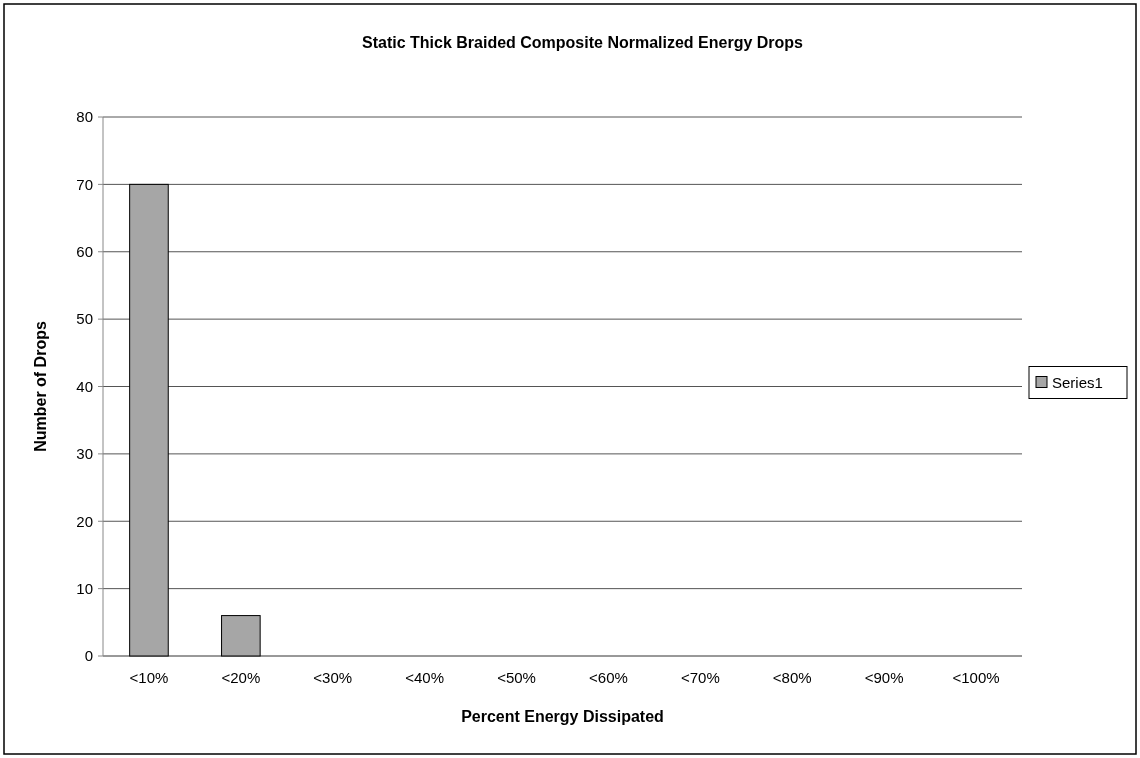 The width and height of the screenshot is (1140, 758). Describe the element at coordinates (84, 251) in the screenshot. I see `y-tick-label: 60` at that location.